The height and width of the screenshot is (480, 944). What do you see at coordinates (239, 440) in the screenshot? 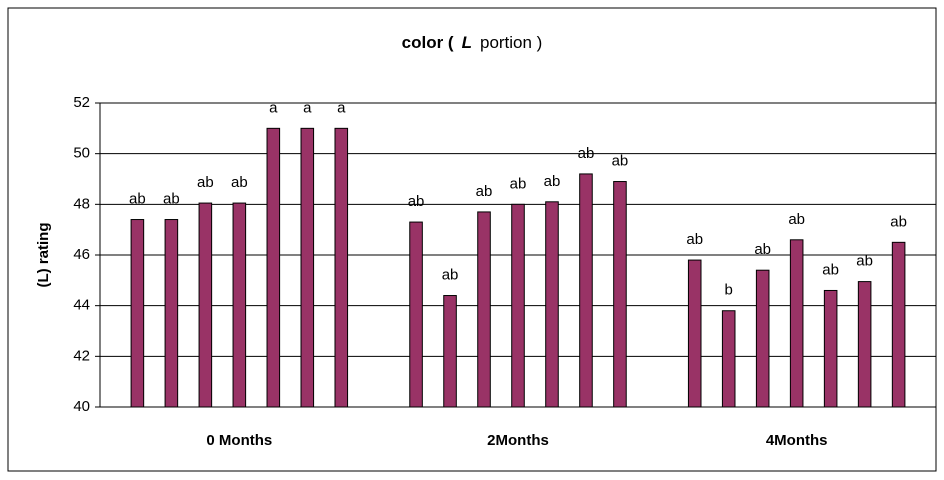
I see `x-tick-label: 0 Months` at bounding box center [239, 440].